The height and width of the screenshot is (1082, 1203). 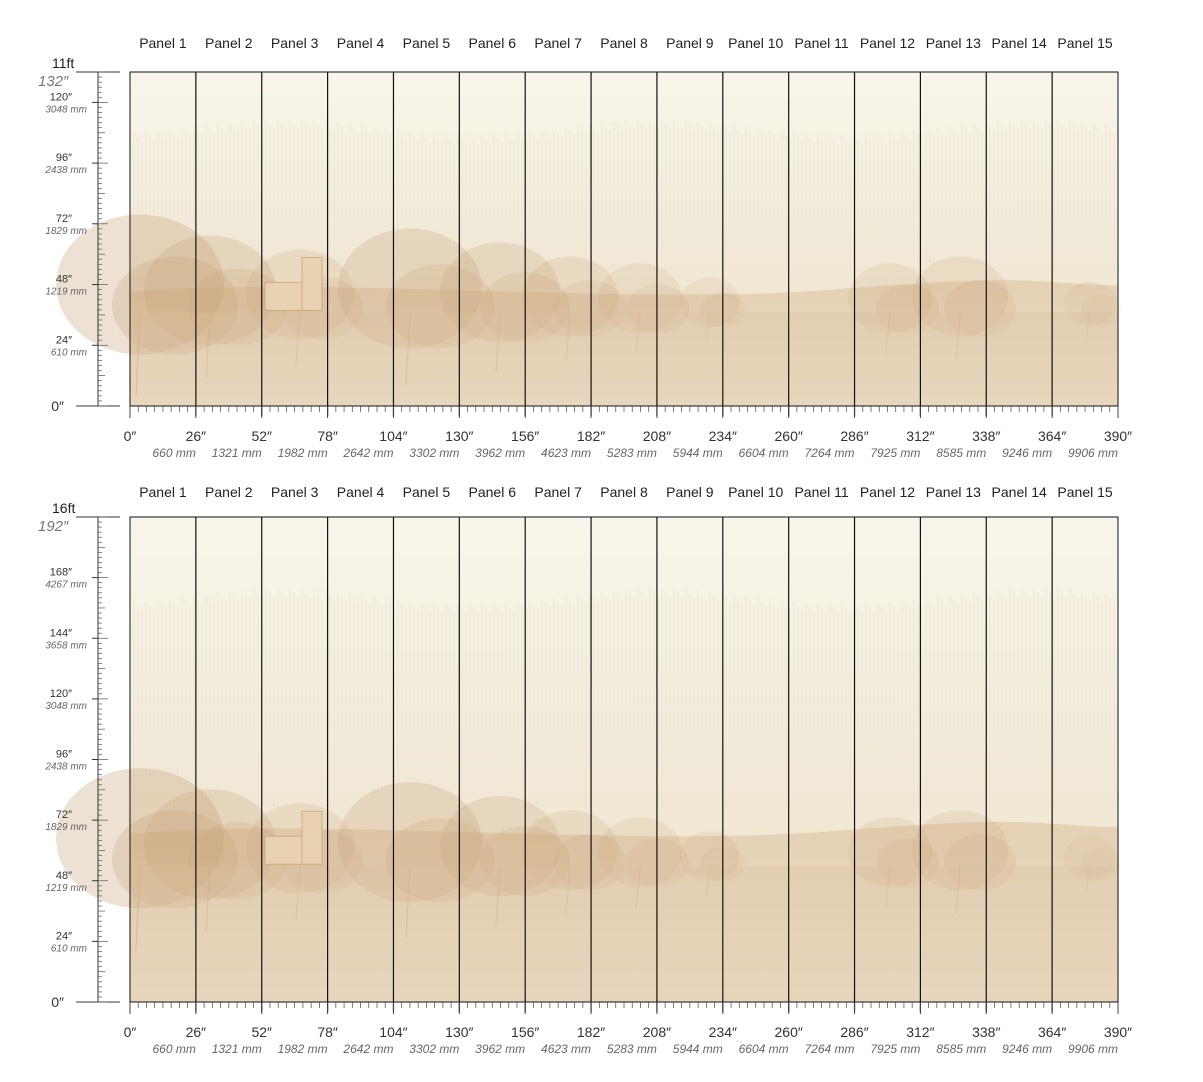 What do you see at coordinates (1052, 1032) in the screenshot?
I see `x-tick-label-in: 364″` at bounding box center [1052, 1032].